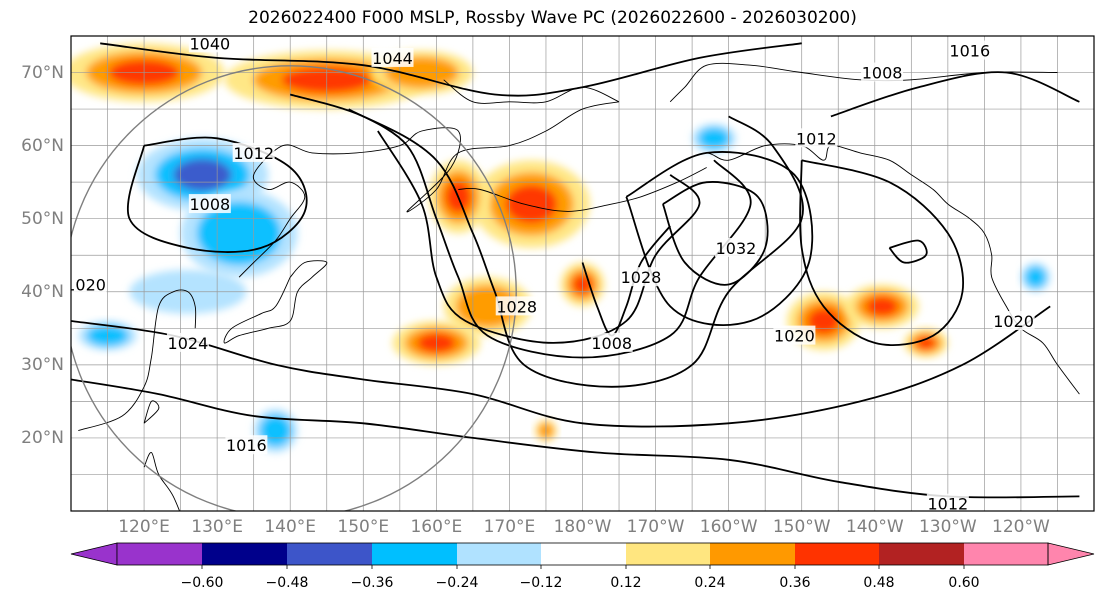  I want to click on longitude-tick-label: 170°E, so click(509, 527).